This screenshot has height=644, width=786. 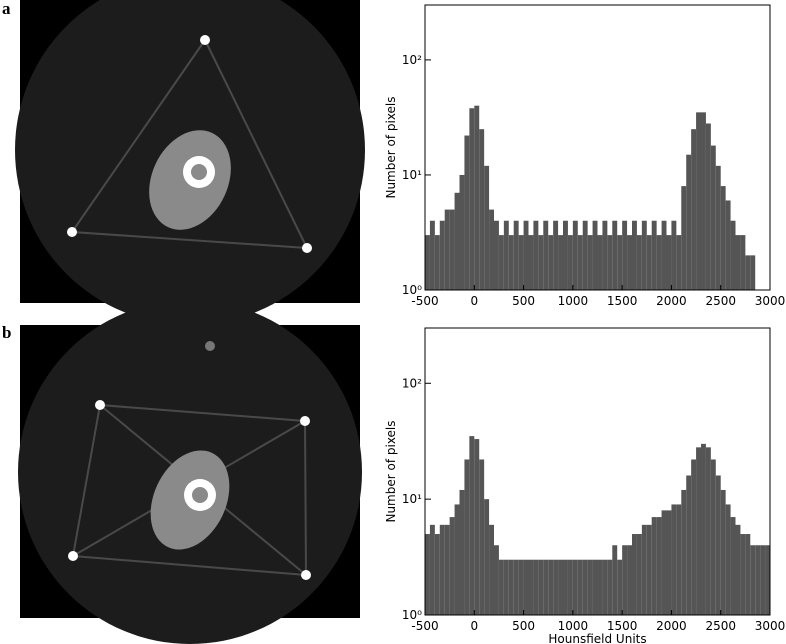 I want to click on y-tick-label: 10⁰, so click(x=412, y=615).